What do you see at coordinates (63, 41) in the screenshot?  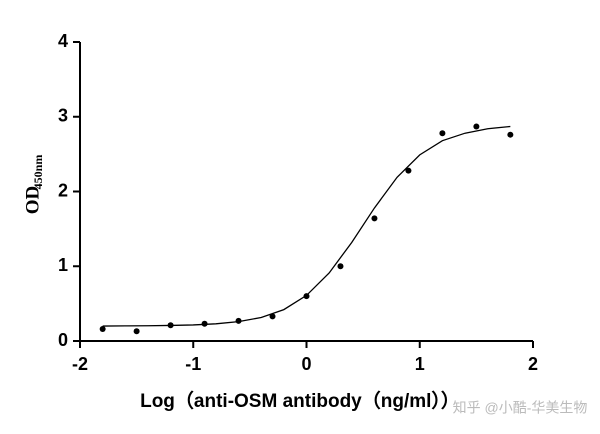 I see `y-tick-label: 4` at bounding box center [63, 41].